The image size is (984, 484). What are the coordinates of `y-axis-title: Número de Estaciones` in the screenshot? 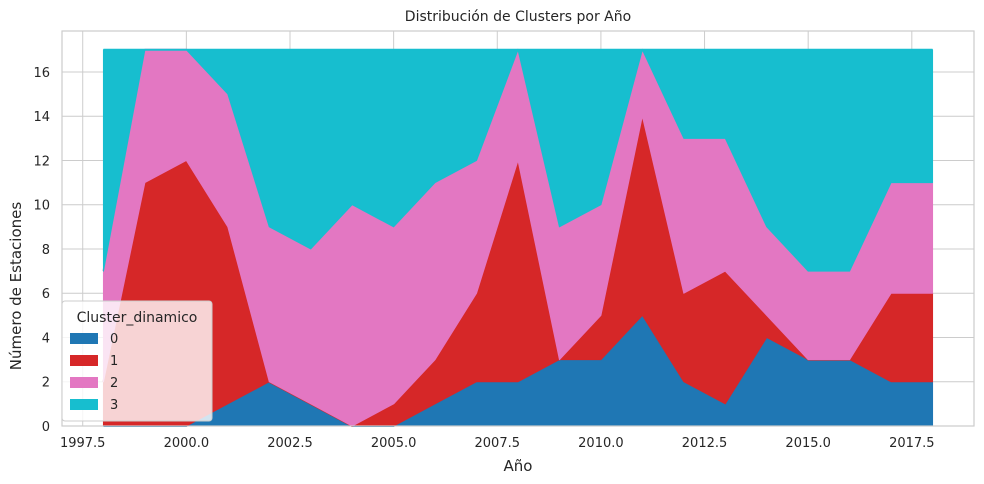 It's located at (16, 286).